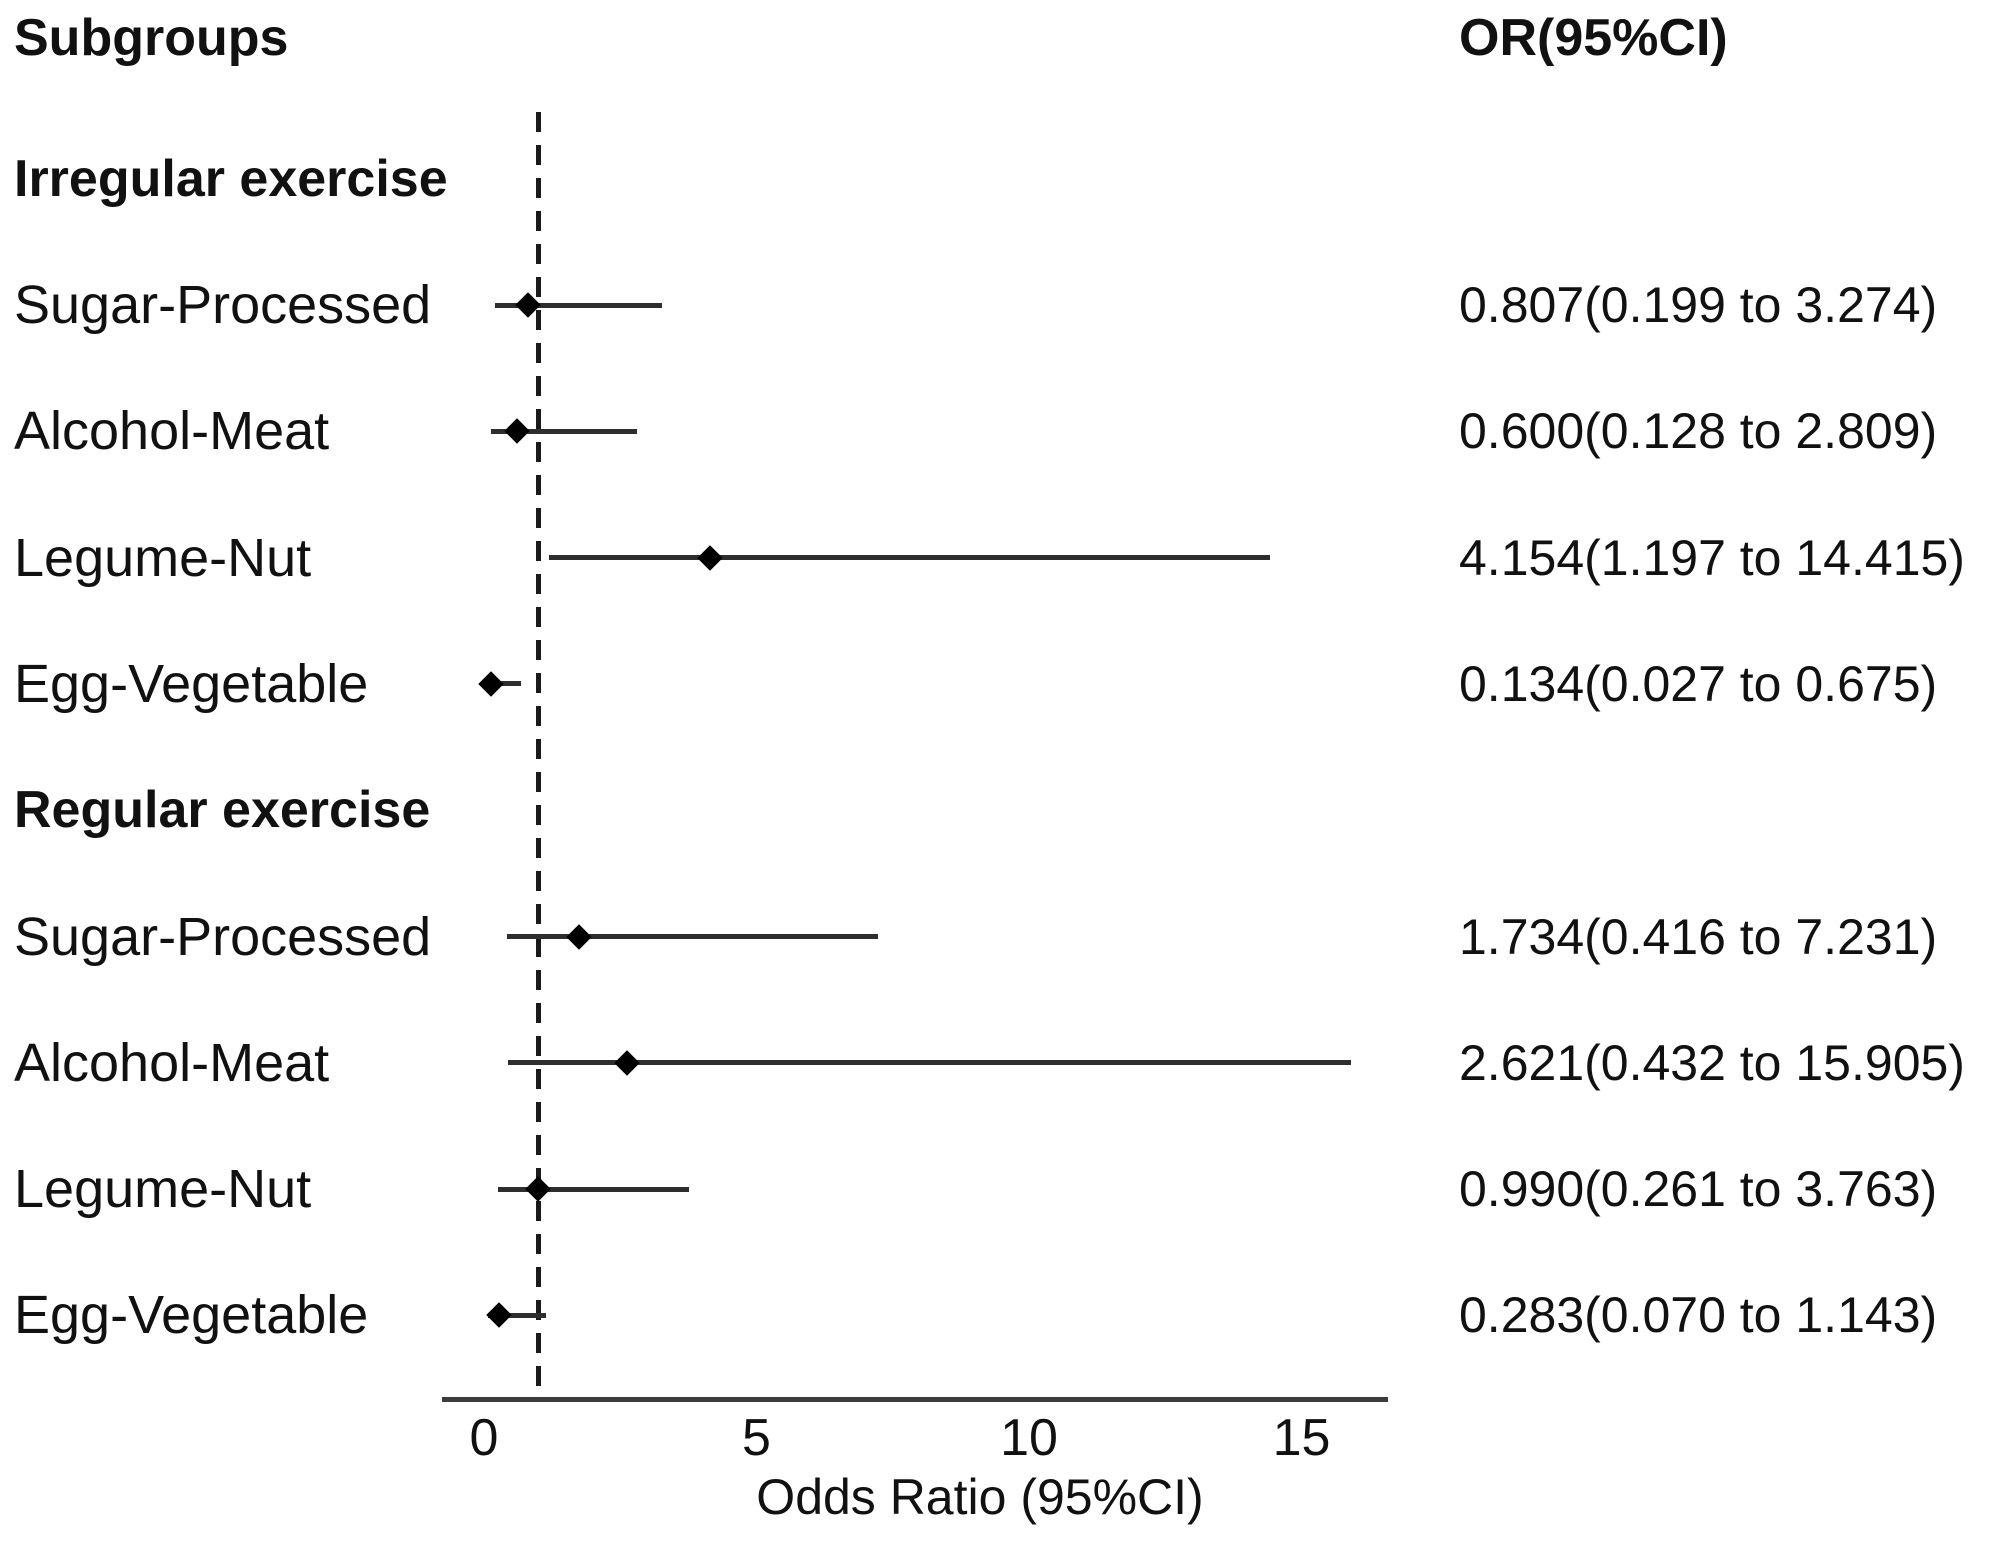 This screenshot has width=2000, height=1543. What do you see at coordinates (1698, 1315) in the screenshot?
I see `or-ci-value: 0.283(0.070 to 1.143)` at bounding box center [1698, 1315].